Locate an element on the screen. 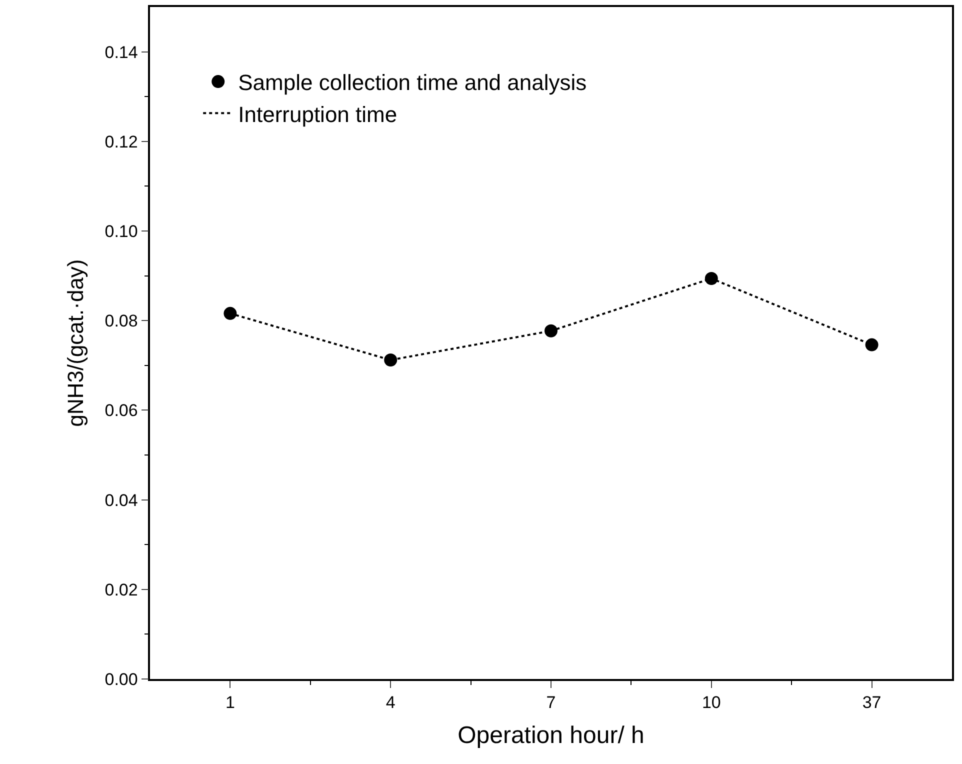 This screenshot has width=962, height=764. y-tick-label: 0.10 is located at coordinates (121, 231).